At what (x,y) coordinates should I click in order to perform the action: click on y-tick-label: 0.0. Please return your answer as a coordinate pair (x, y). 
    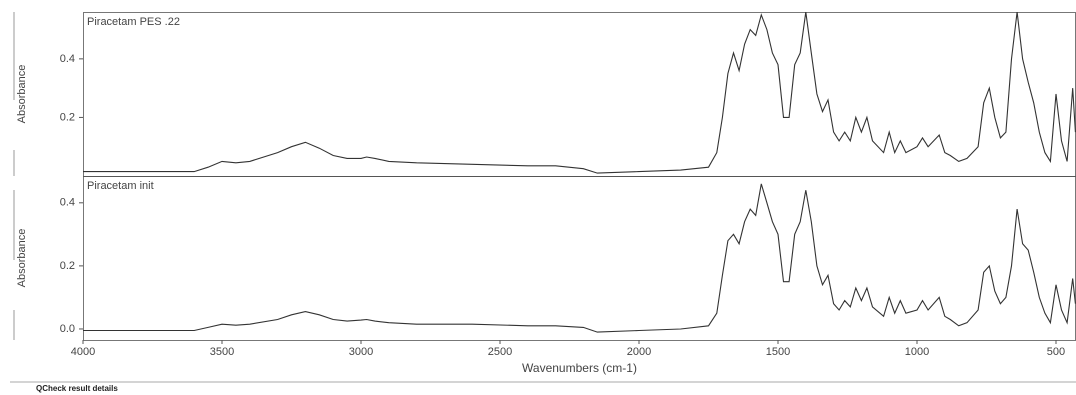
    Looking at the image, I should click on (67, 329).